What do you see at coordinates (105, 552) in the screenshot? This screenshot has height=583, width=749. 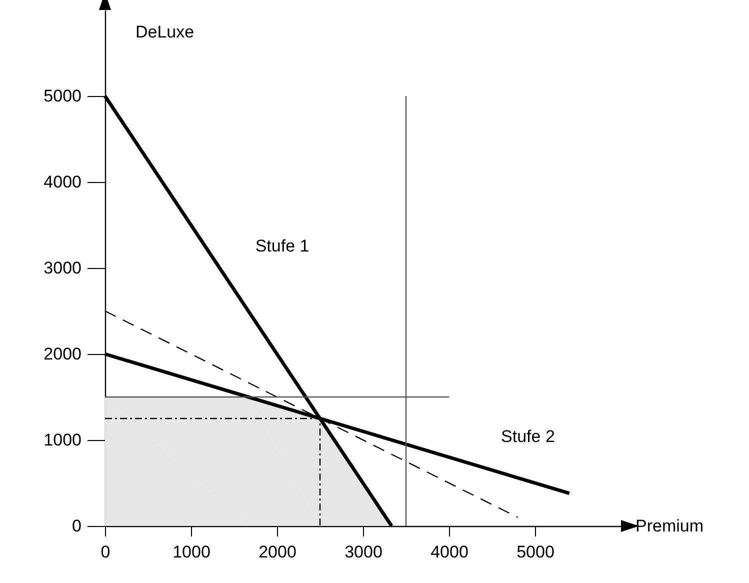 I see `x-tick-label: 0` at bounding box center [105, 552].